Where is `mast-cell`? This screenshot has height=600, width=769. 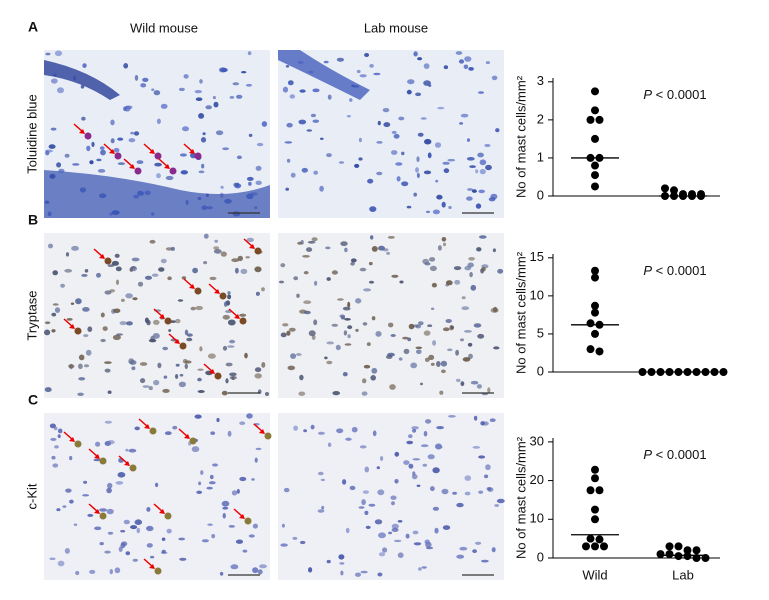 mast-cell is located at coordinates (158, 156).